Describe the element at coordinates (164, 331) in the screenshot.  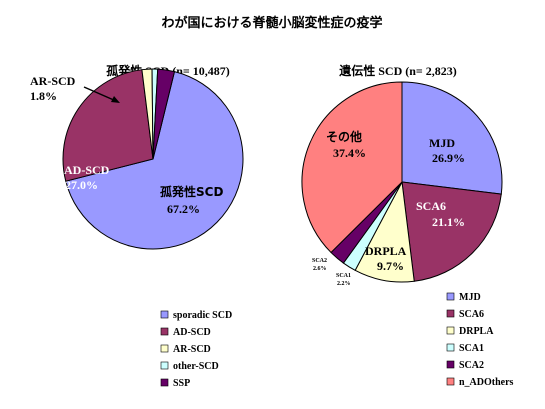
I see `pie1-legend-swatch-ad-scd` at that location.